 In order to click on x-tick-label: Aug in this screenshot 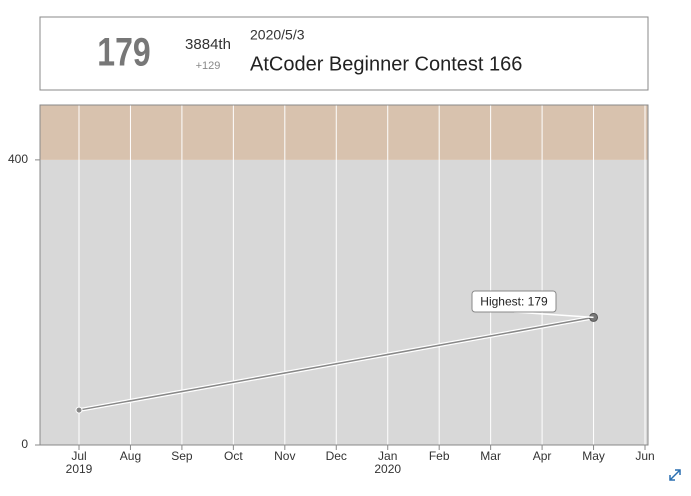, I will do `click(130, 456)`.